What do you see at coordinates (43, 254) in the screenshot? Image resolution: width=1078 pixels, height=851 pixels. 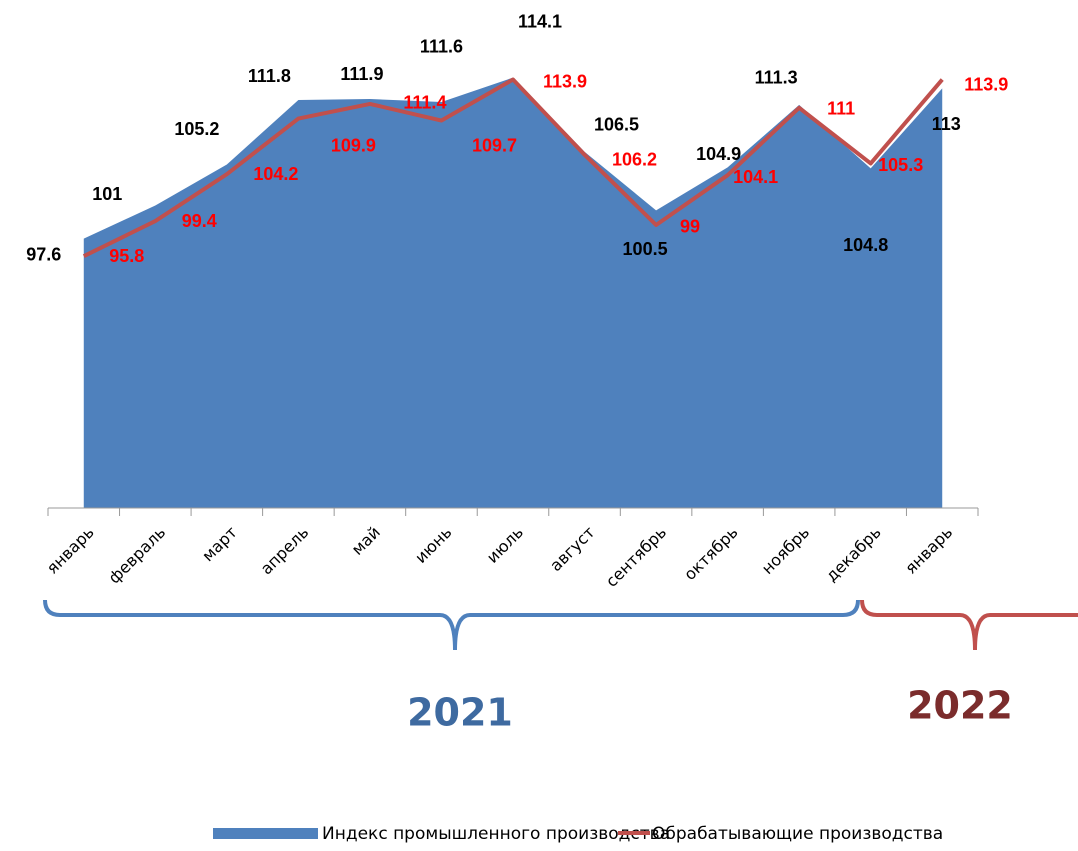 I see `data-label: 97.6` at bounding box center [43, 254].